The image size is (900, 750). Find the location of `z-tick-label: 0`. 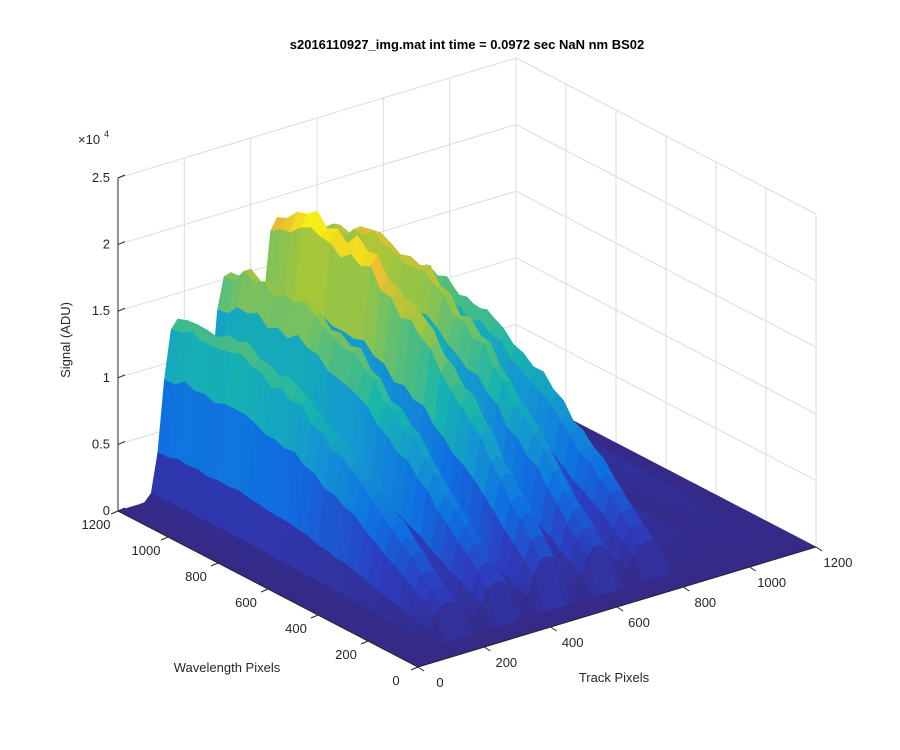

z-tick-label: 0 is located at coordinates (106, 510).